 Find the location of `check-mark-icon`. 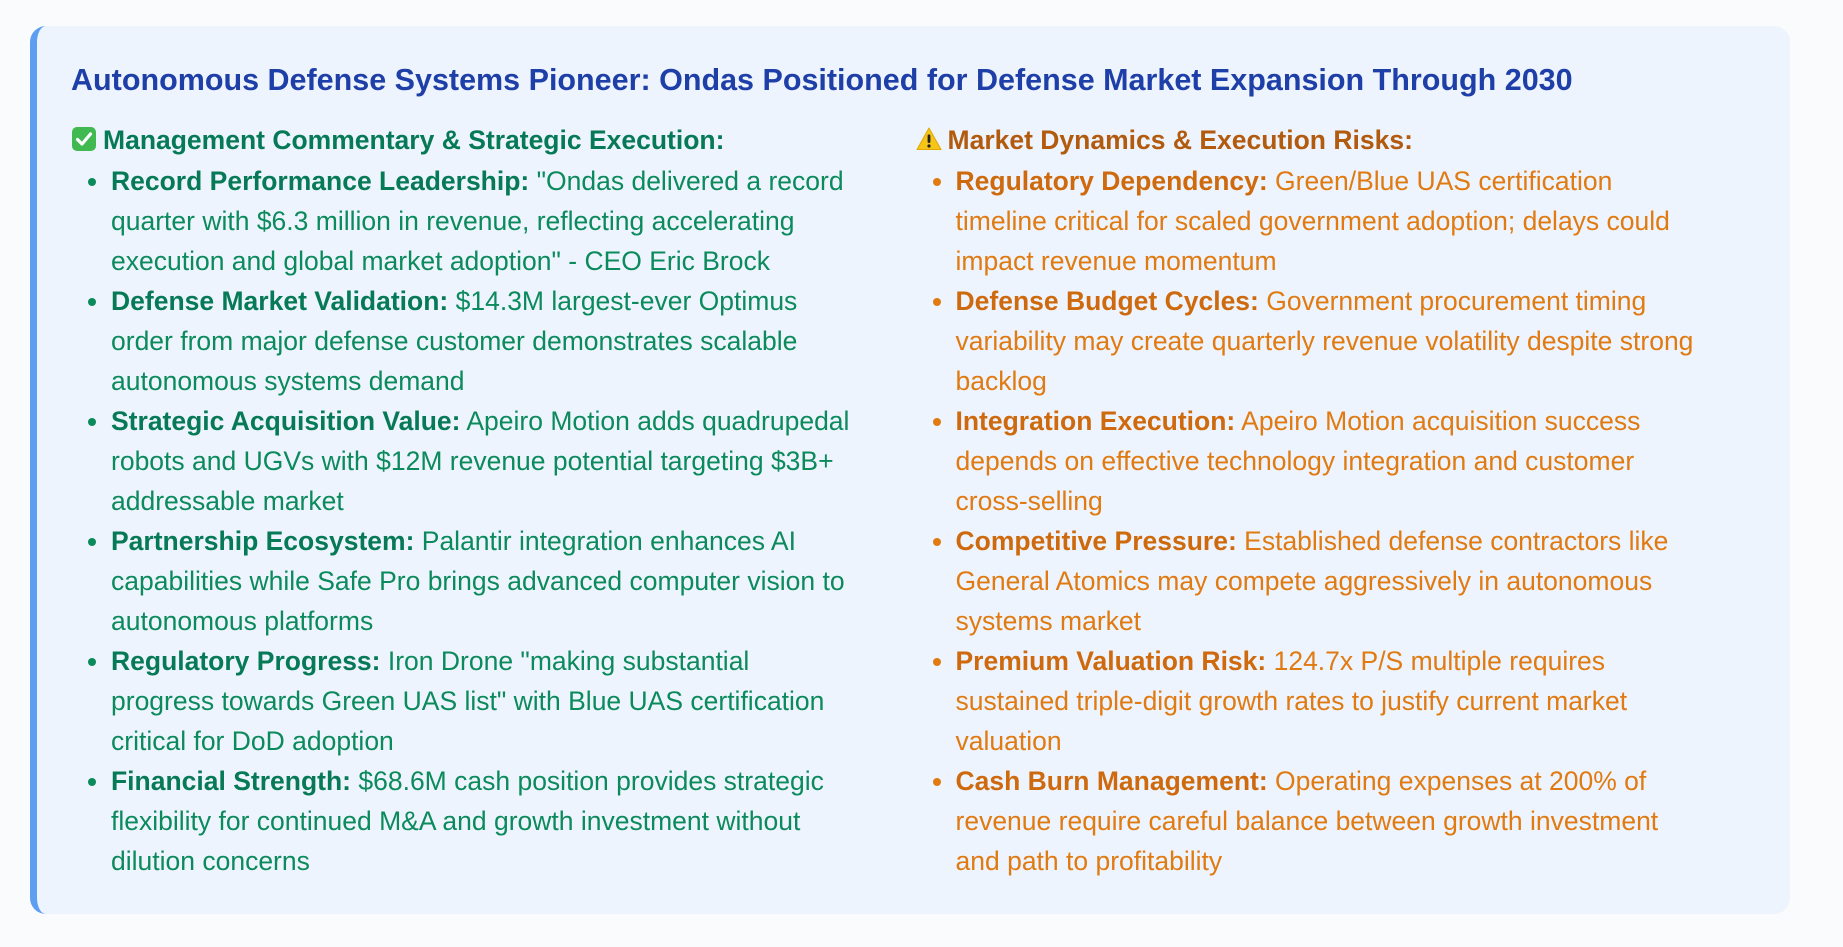

check-mark-icon is located at coordinates (84, 138).